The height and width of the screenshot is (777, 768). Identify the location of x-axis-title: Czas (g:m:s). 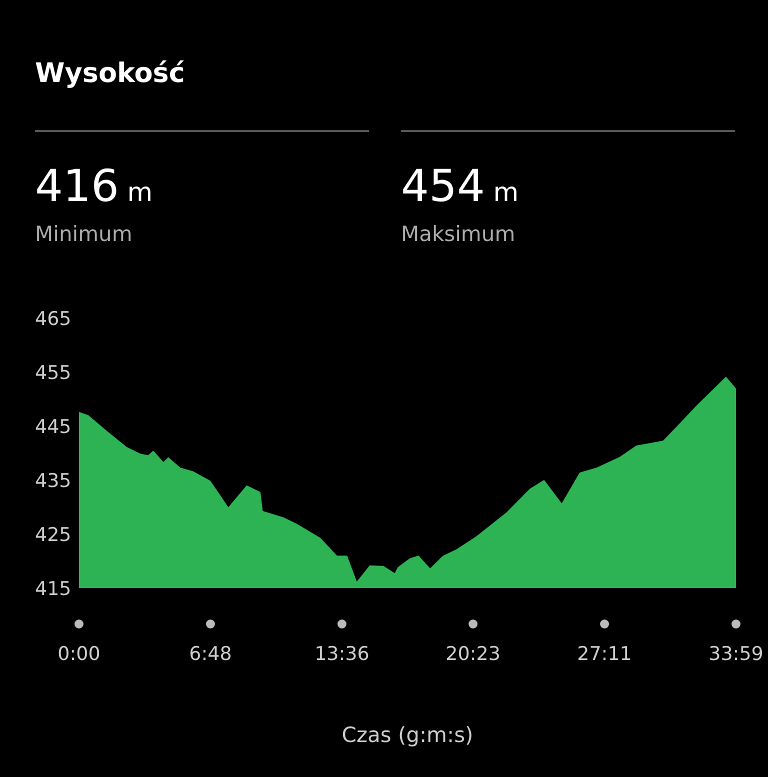
(408, 735).